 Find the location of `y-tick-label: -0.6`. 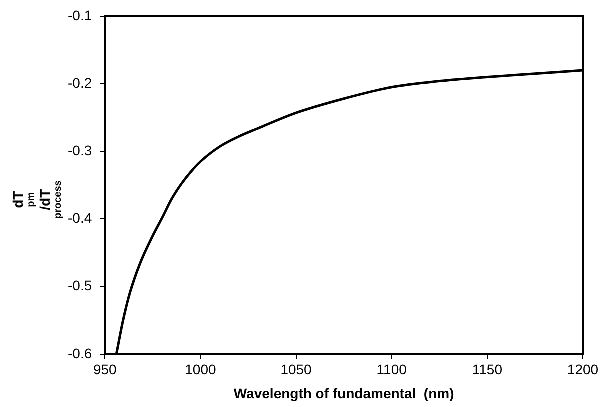

y-tick-label: -0.6 is located at coordinates (80, 353).